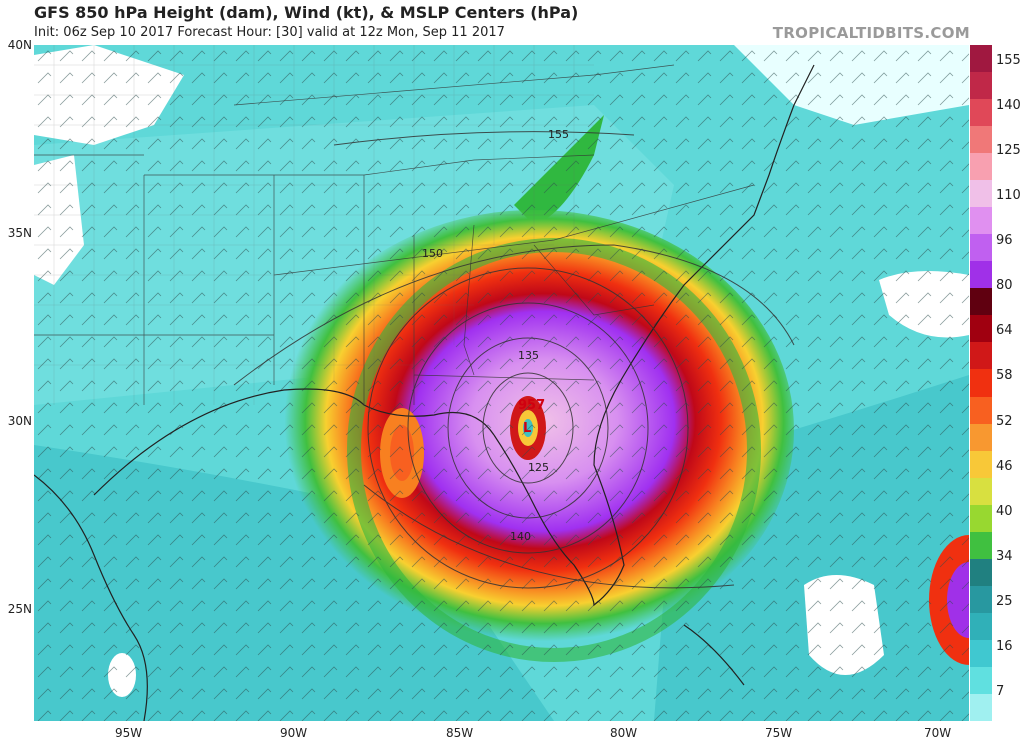  What do you see at coordinates (531, 405) in the screenshot?
I see `pressure-center-label: 957` at bounding box center [531, 405].